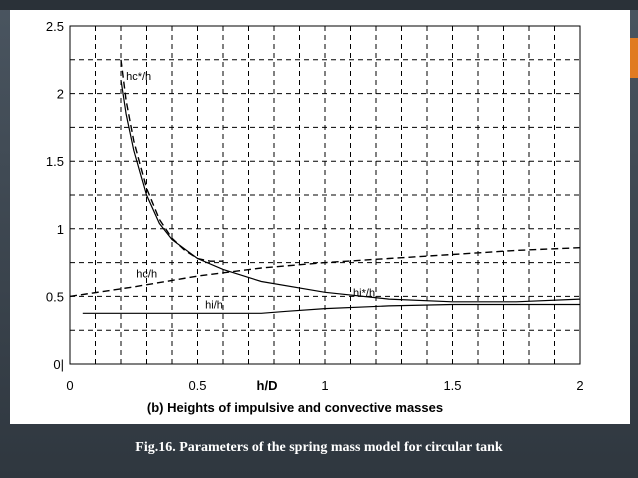 Image resolution: width=638 pixels, height=478 pixels. Describe the element at coordinates (138, 77) in the screenshot. I see `curve-label: hc*/h` at that location.